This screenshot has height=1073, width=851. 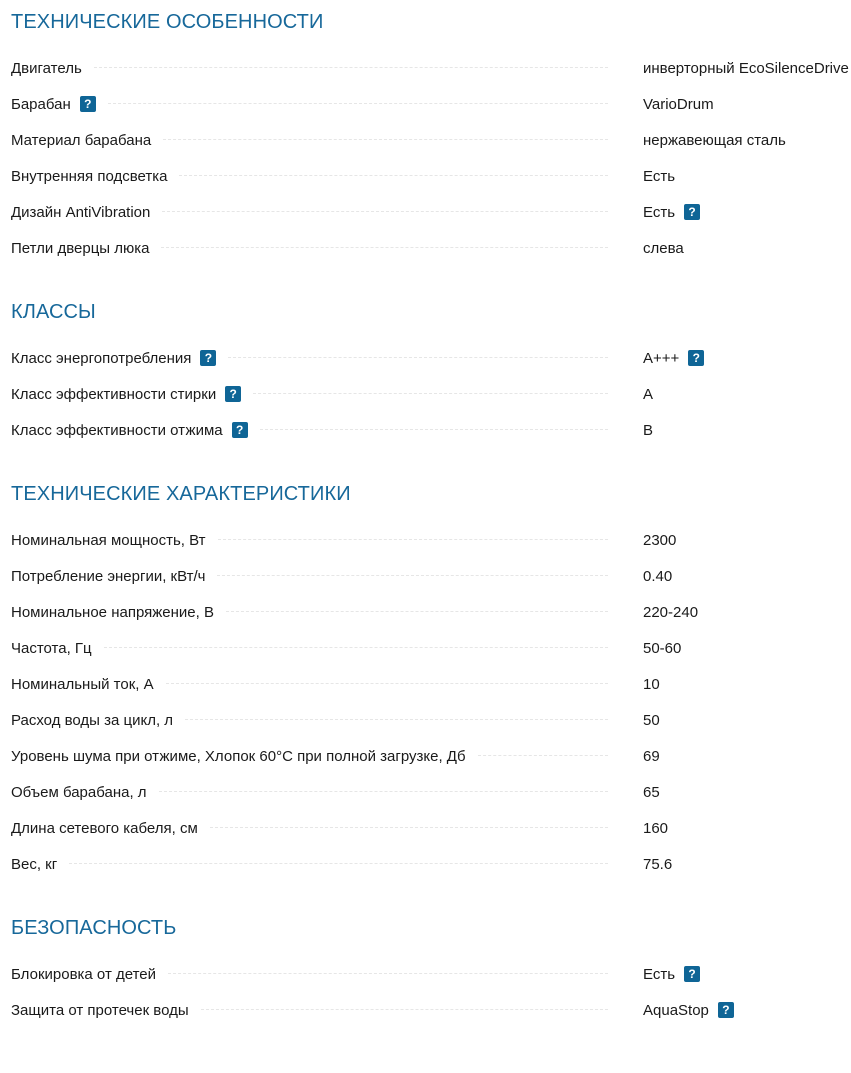 What do you see at coordinates (101, 358) in the screenshot?
I see `spec-label: Класс энергопотребления` at bounding box center [101, 358].